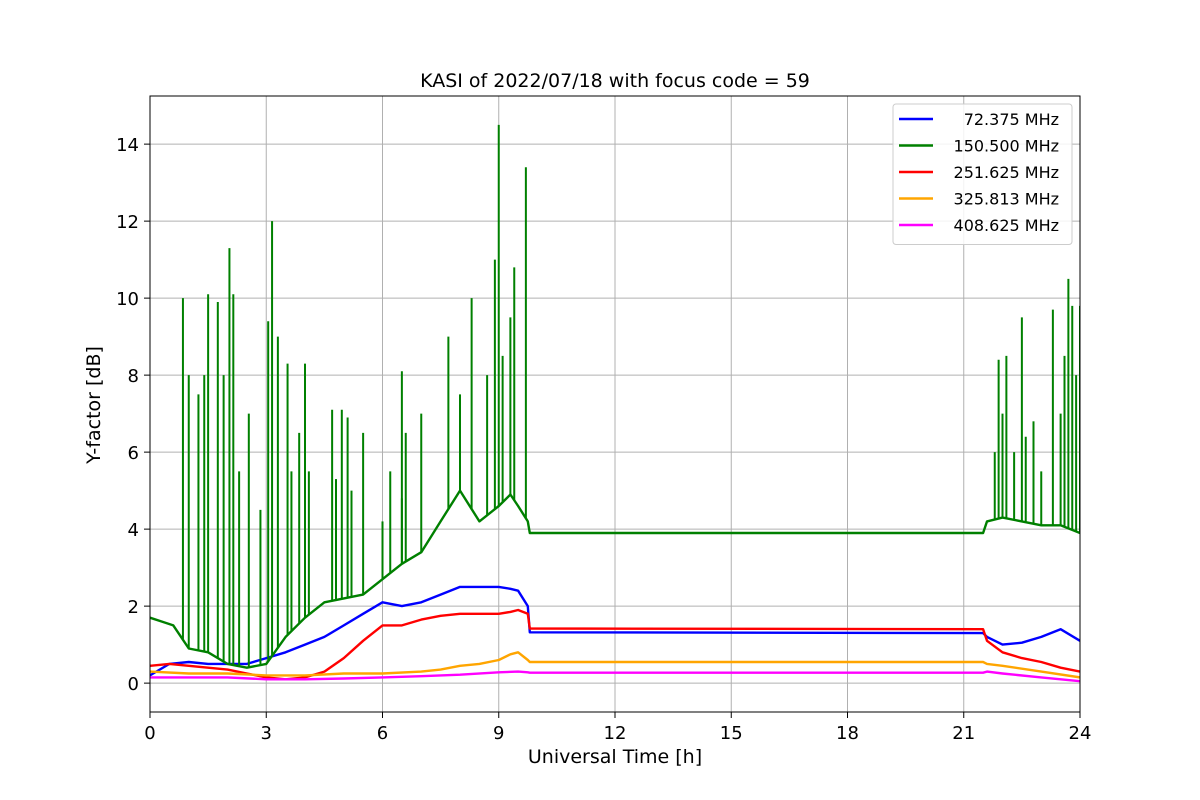 The image size is (1200, 800). What do you see at coordinates (1011, 119) in the screenshot?
I see `legend-entry-0: 72.375 MHz` at bounding box center [1011, 119].